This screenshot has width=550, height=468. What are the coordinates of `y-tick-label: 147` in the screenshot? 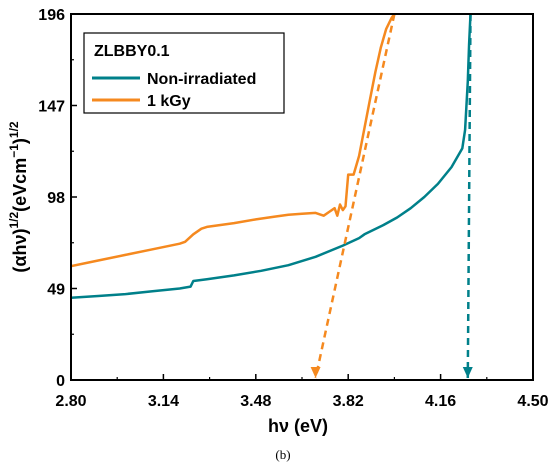 It's located at (51, 107).